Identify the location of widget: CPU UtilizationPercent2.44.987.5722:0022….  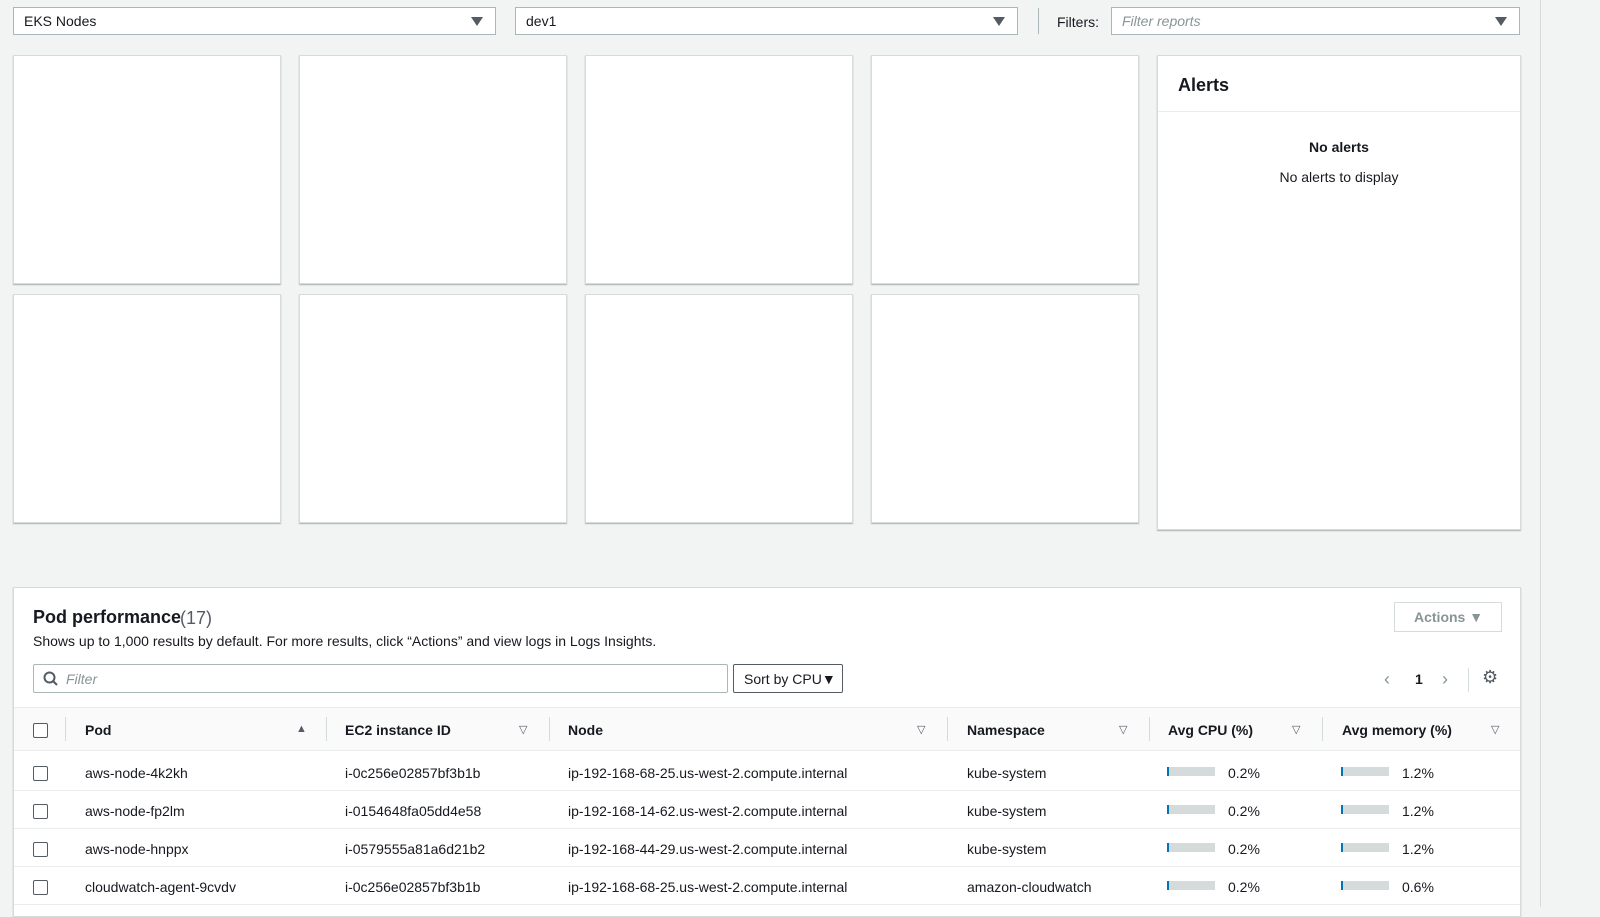
(147, 169).